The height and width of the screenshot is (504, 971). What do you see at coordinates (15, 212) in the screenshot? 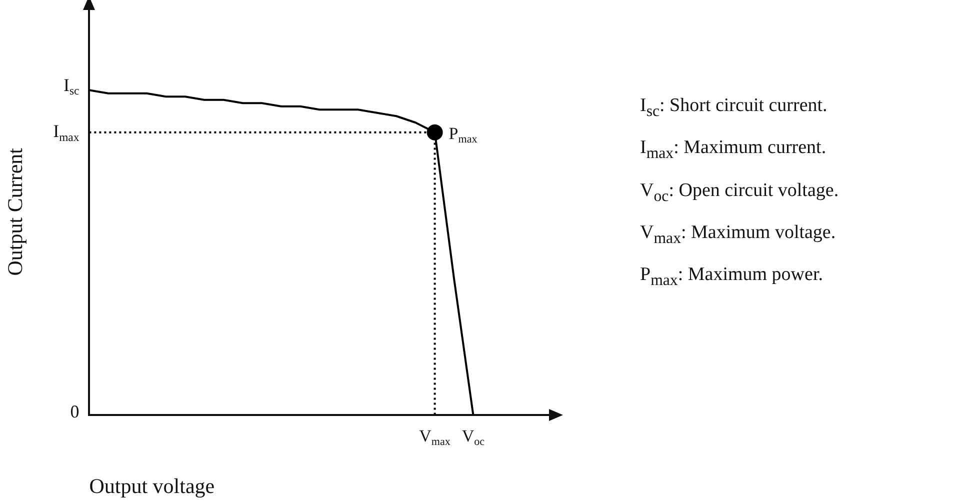
I see `y-axis-title: Output Current` at bounding box center [15, 212].